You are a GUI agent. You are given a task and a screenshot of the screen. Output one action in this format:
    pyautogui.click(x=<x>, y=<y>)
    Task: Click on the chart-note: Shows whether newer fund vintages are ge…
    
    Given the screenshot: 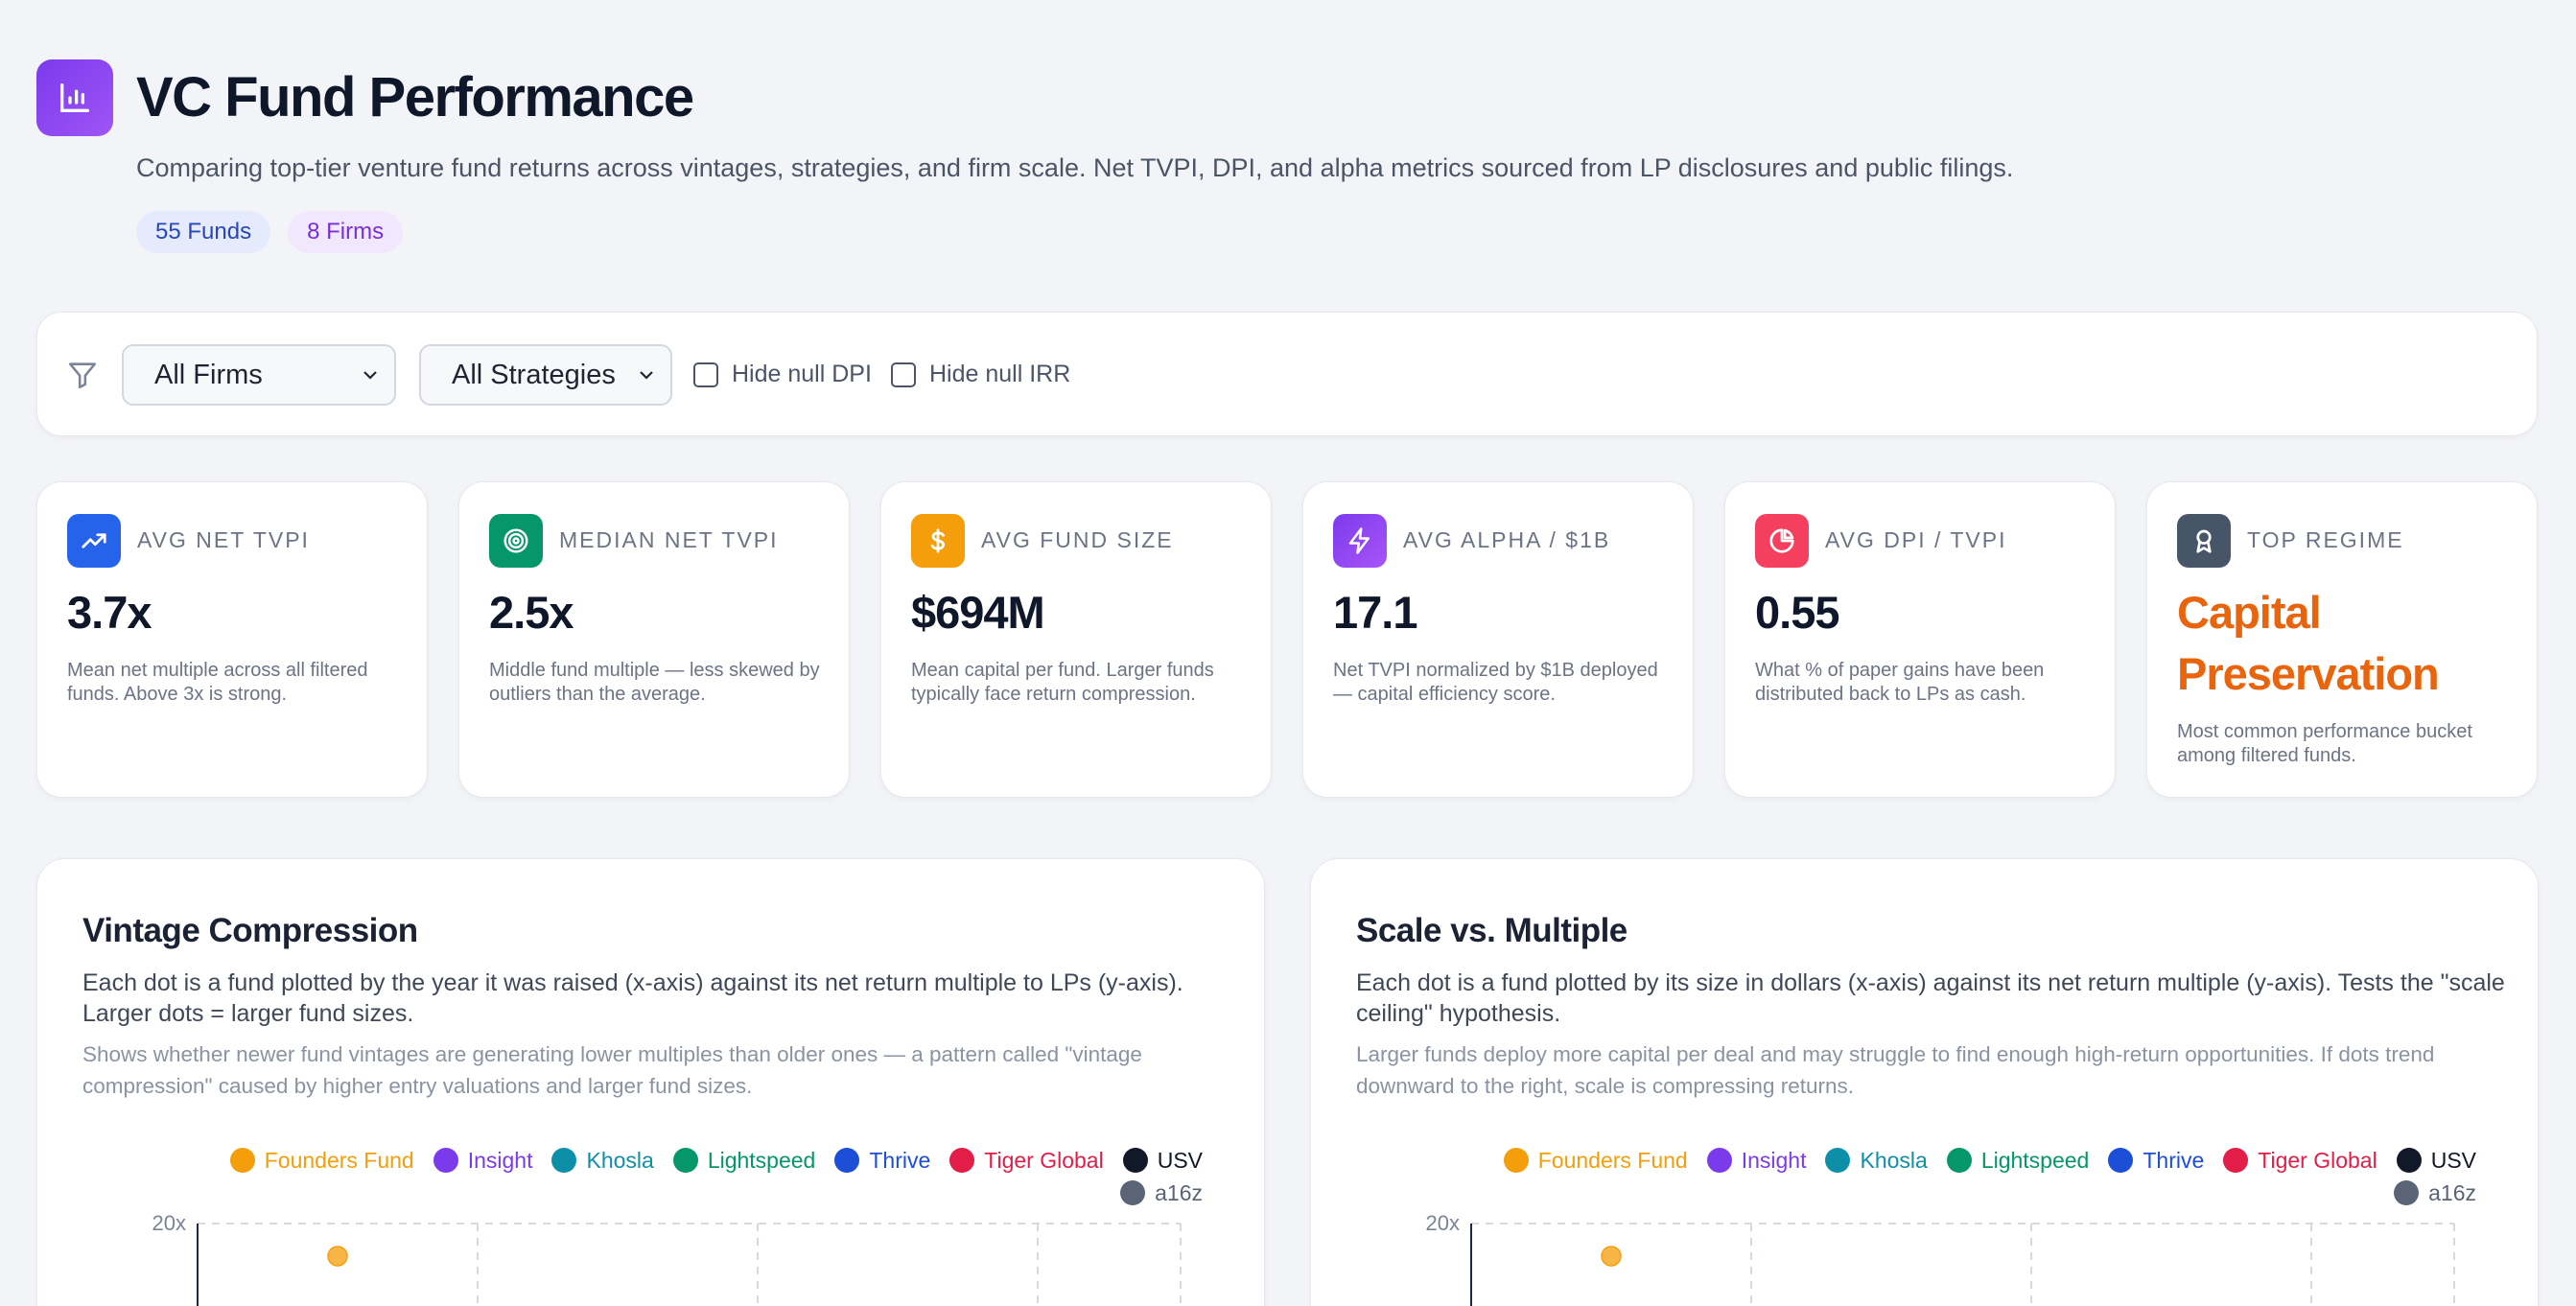 What is the action you would take?
    pyautogui.click(x=612, y=1070)
    